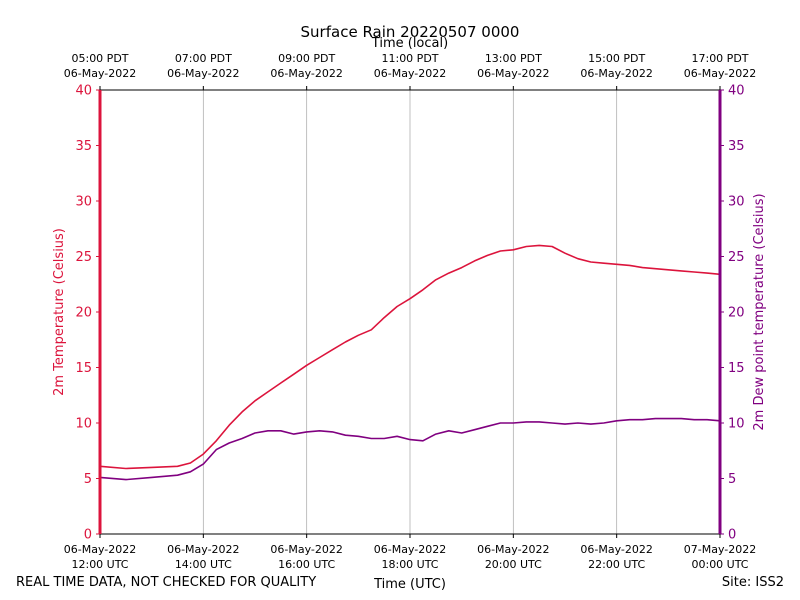 The width and height of the screenshot is (800, 600). What do you see at coordinates (83, 313) in the screenshot?
I see `left-y-tick-label: 20` at bounding box center [83, 313].